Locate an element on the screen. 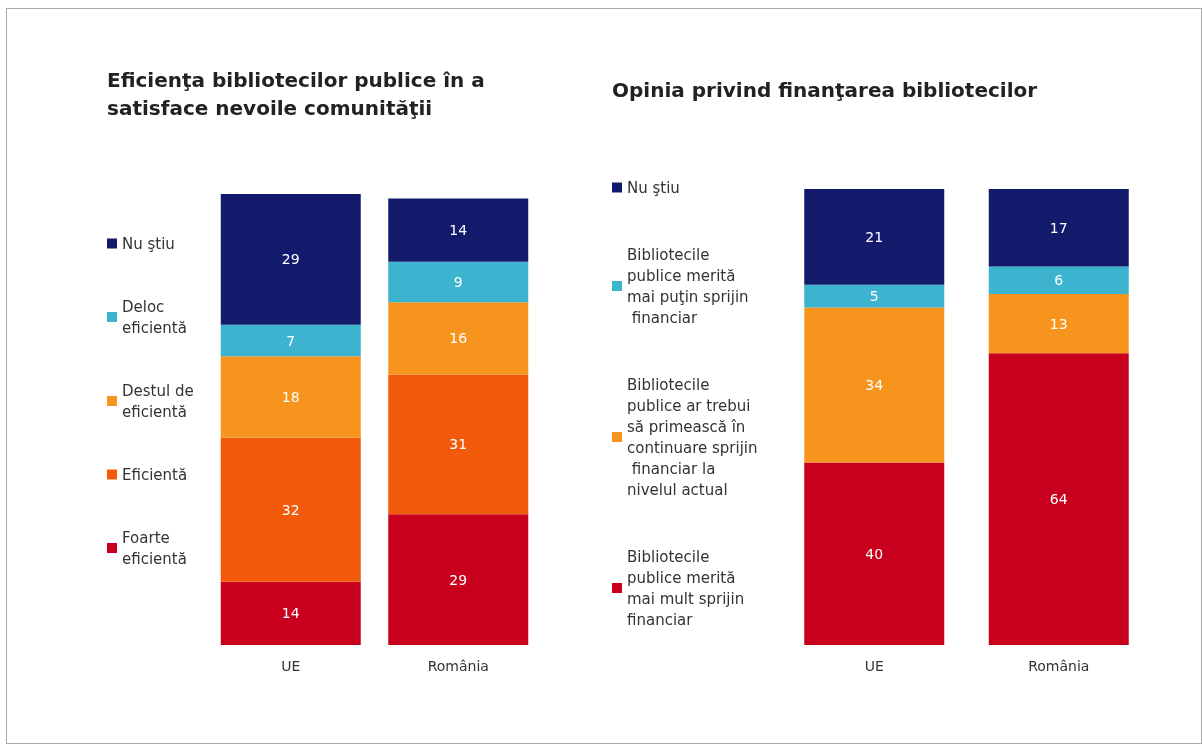  data-label: 64 is located at coordinates (1058, 499).